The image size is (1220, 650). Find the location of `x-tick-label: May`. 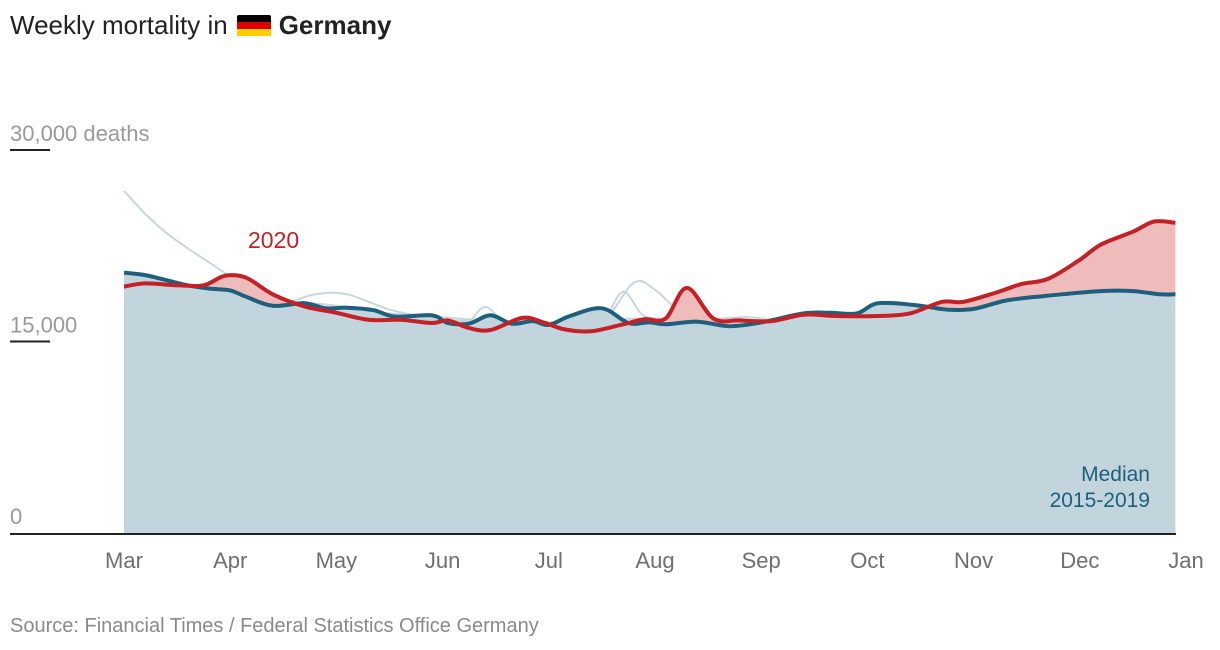

x-tick-label: May is located at coordinates (337, 560).